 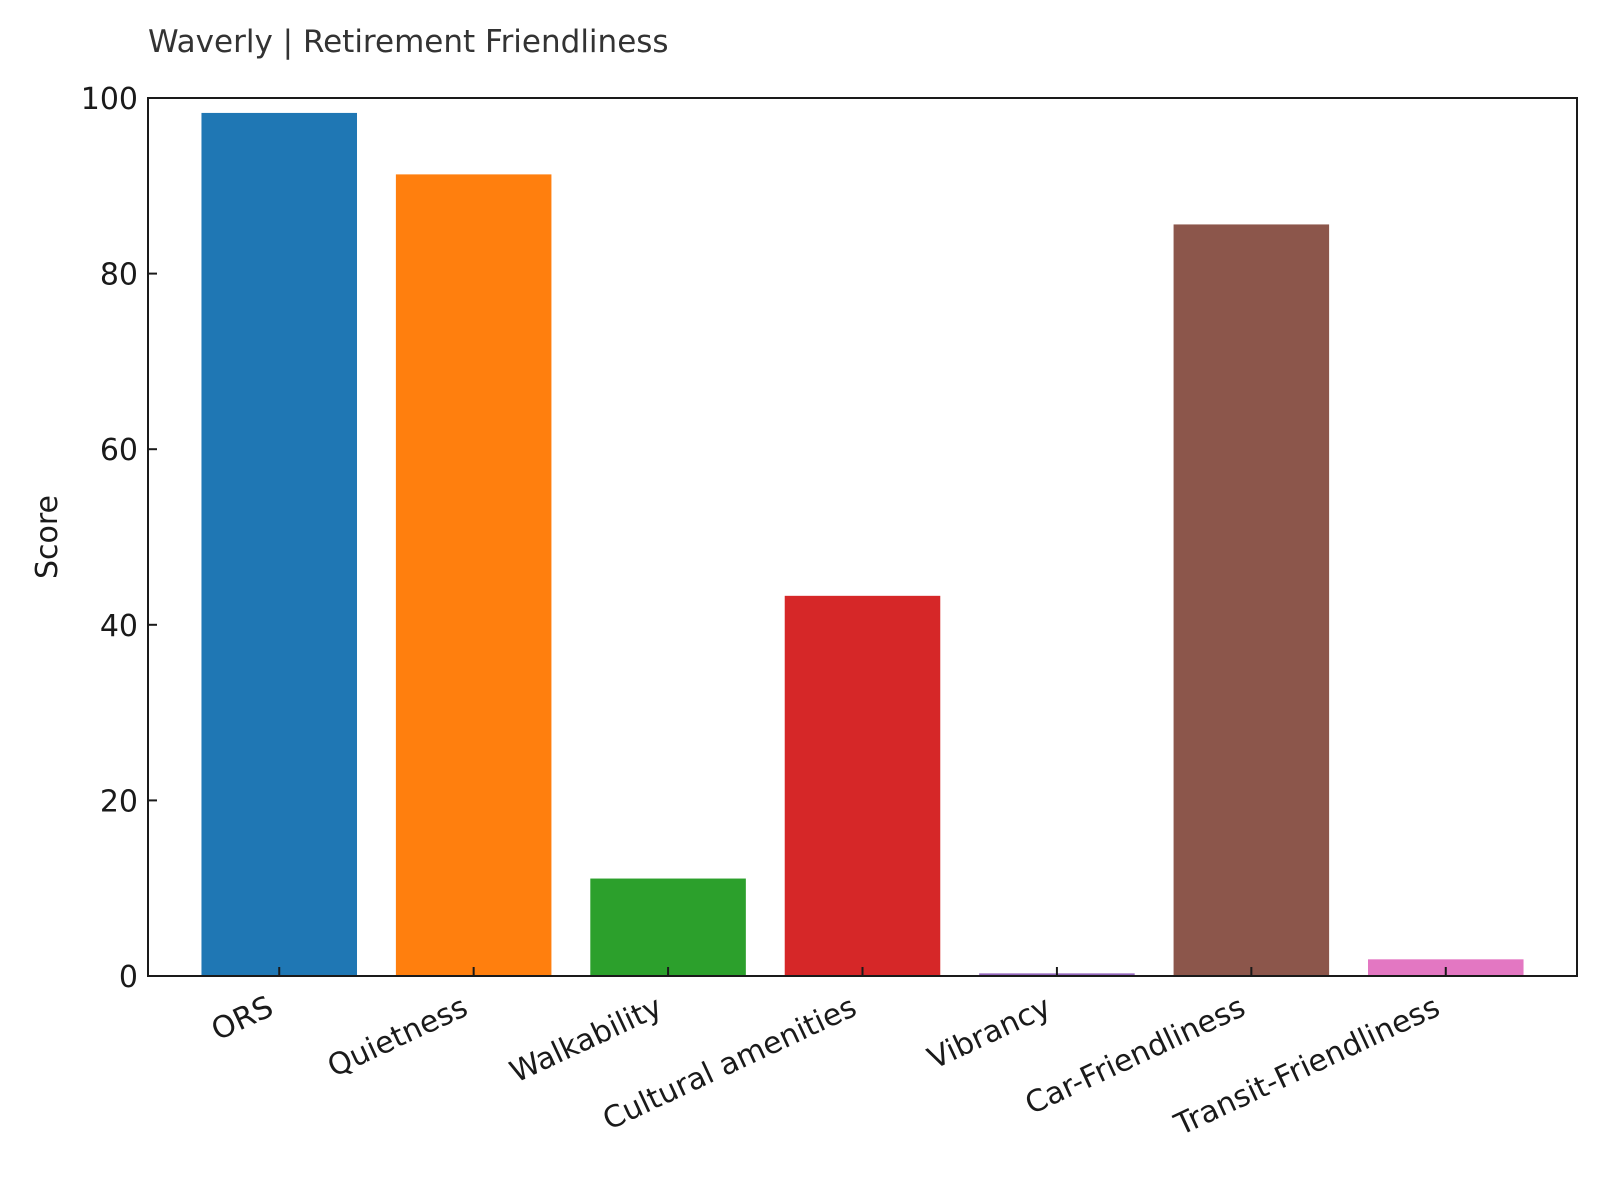 What do you see at coordinates (990, 1033) in the screenshot?
I see `x-tick-label: Vibrancy` at bounding box center [990, 1033].